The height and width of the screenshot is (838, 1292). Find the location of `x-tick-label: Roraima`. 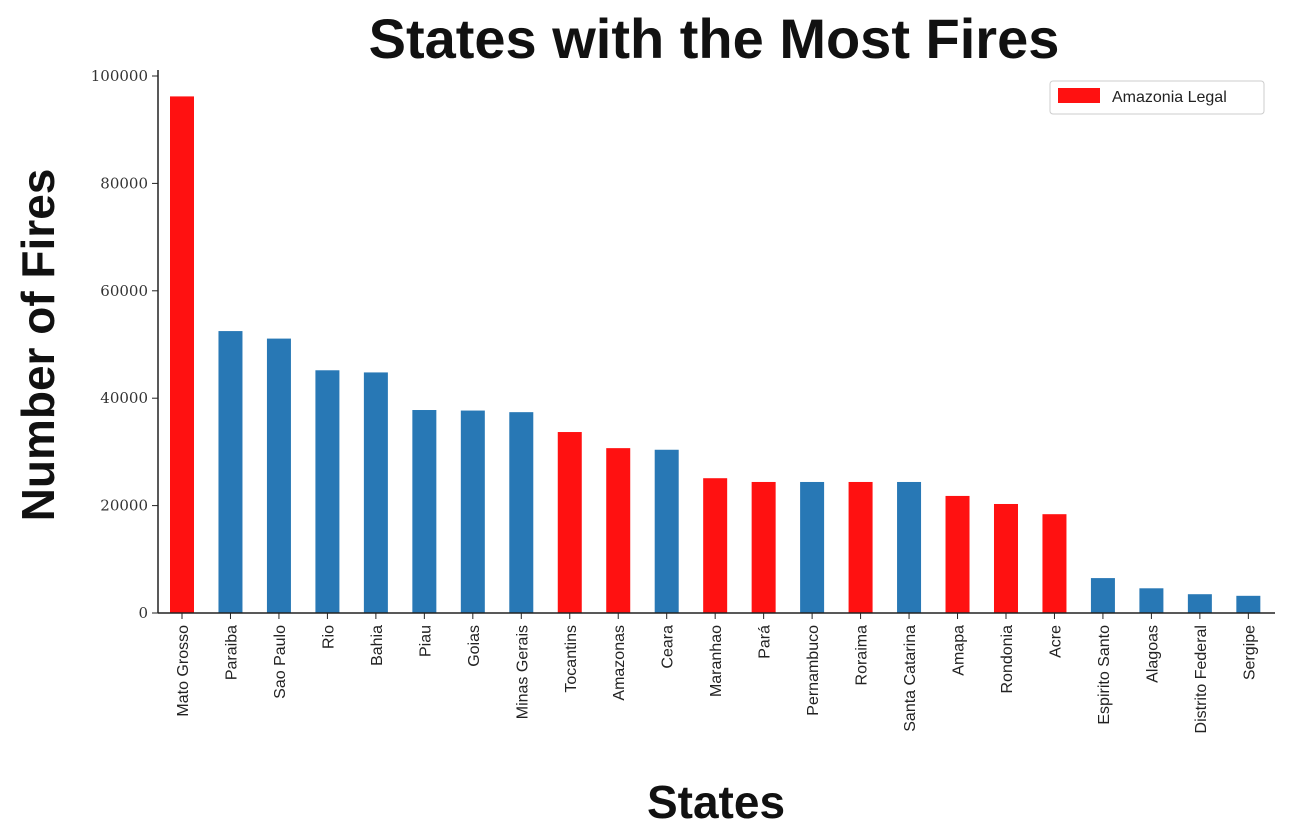

x-tick-label: Roraima is located at coordinates (862, 655).